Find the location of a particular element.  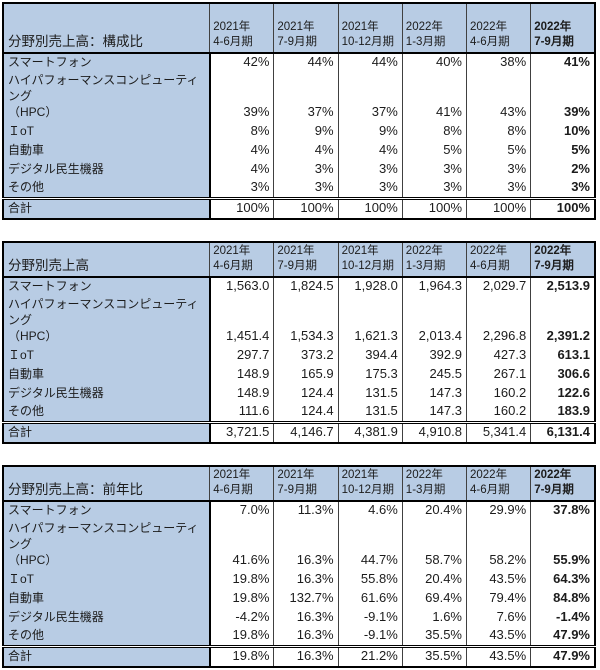

value-cell: 1,451.4 is located at coordinates (241, 321).